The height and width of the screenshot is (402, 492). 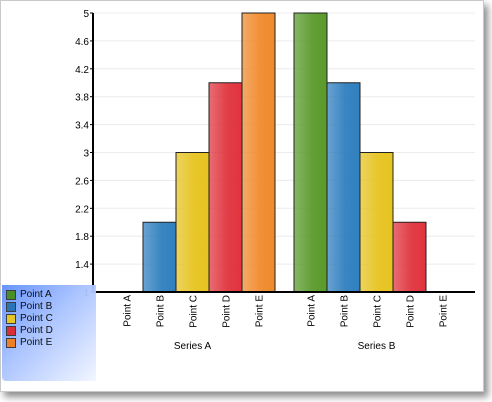 What do you see at coordinates (82, 265) in the screenshot?
I see `y-tick-label: 1.4` at bounding box center [82, 265].